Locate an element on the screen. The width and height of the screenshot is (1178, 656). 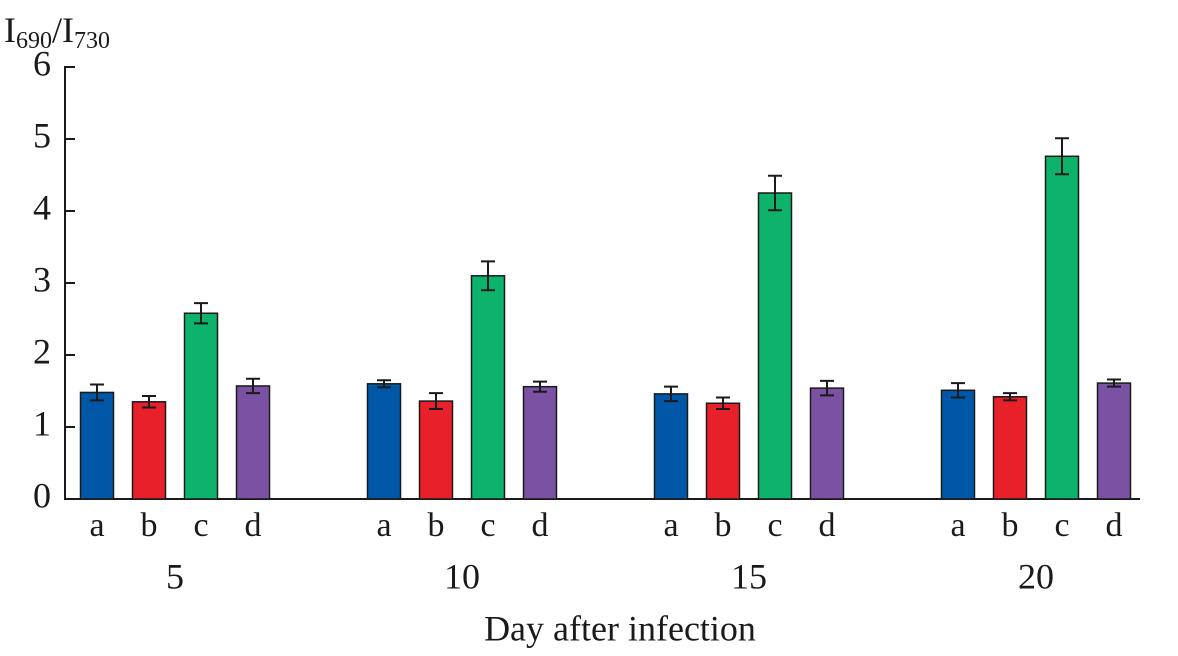
y-axis-label: I690/I730 is located at coordinates (57, 31).